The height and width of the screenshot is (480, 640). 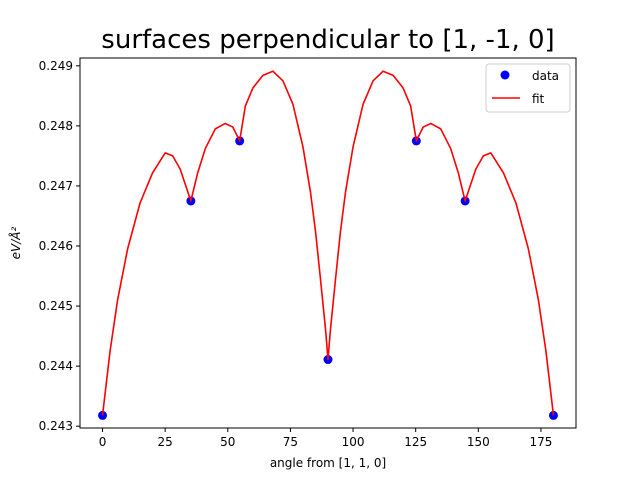 What do you see at coordinates (505, 75) in the screenshot?
I see `legend-data-marker` at bounding box center [505, 75].